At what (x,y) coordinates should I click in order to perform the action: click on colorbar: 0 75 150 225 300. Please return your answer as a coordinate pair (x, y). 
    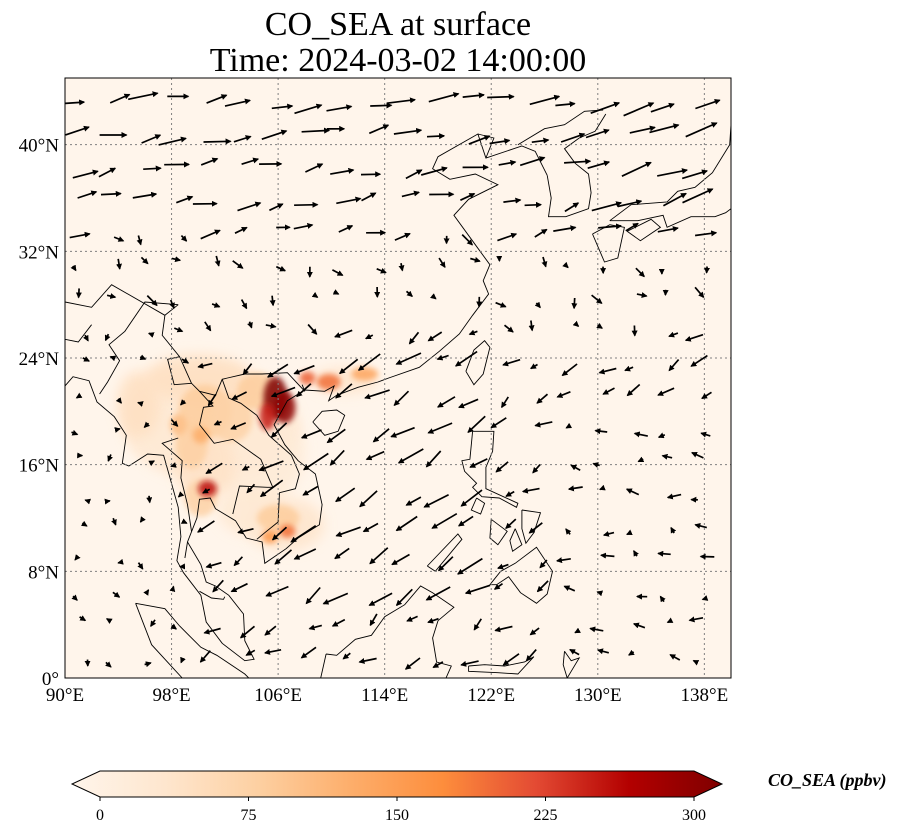
    Looking at the image, I should click on (397, 797).